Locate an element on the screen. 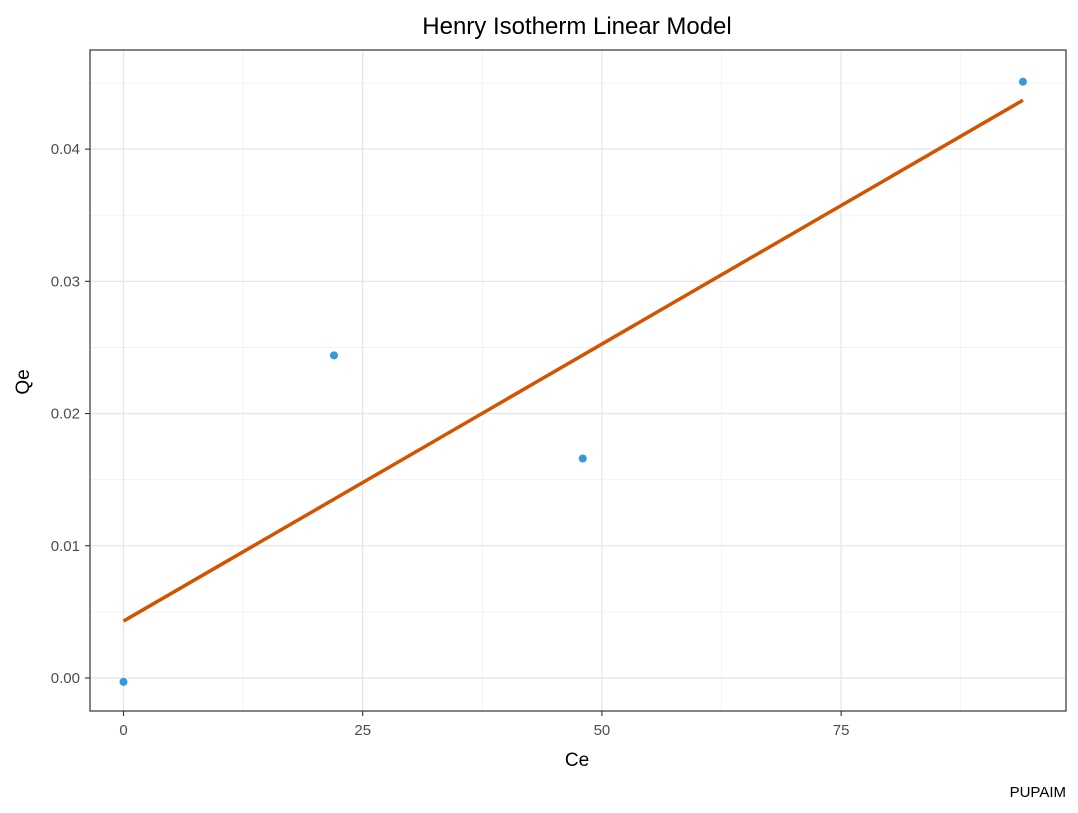 The image size is (1078, 813). y-tick-label: 0.02 is located at coordinates (65, 414).